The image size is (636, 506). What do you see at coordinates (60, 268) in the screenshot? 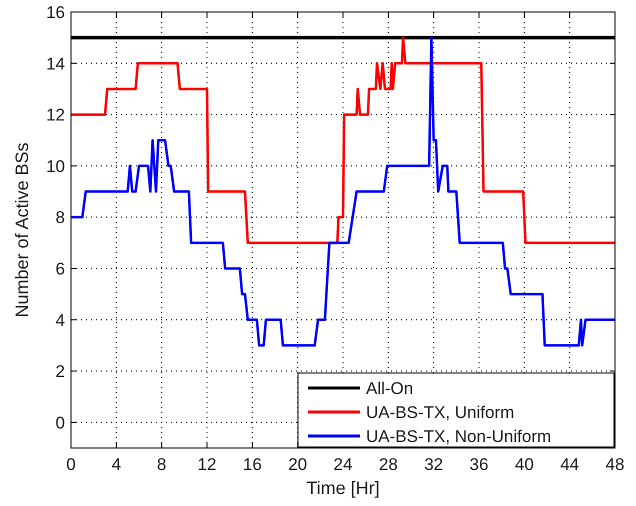
I see `y-tick-label: 6` at bounding box center [60, 268].